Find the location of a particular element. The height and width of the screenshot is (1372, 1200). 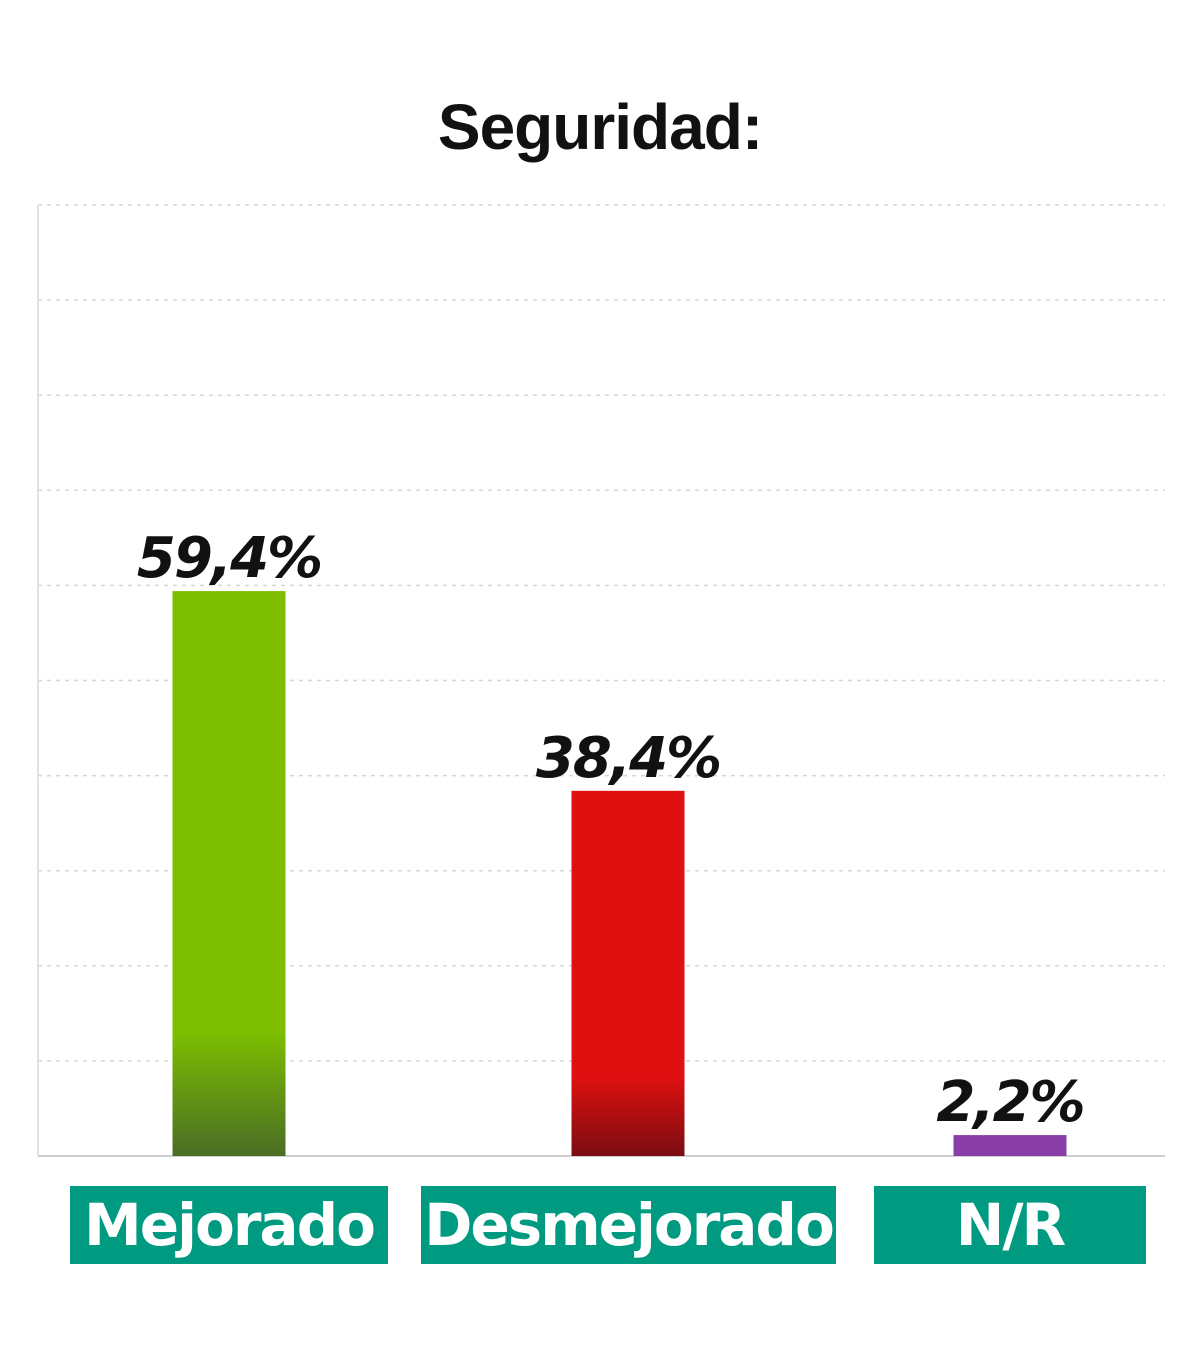

bar-mejorado is located at coordinates (229, 873).